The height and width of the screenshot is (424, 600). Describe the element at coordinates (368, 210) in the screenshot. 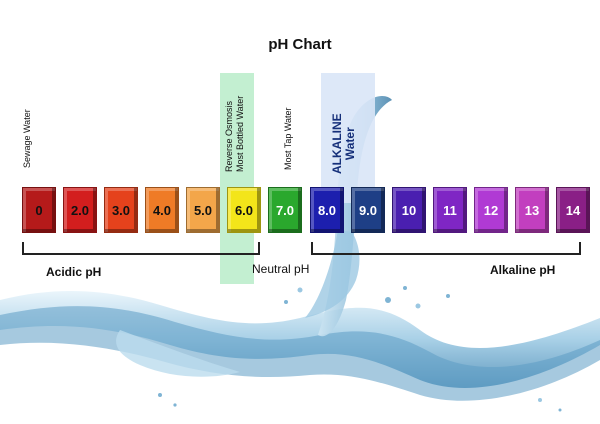

I see `ph-swatch: 9.0` at that location.